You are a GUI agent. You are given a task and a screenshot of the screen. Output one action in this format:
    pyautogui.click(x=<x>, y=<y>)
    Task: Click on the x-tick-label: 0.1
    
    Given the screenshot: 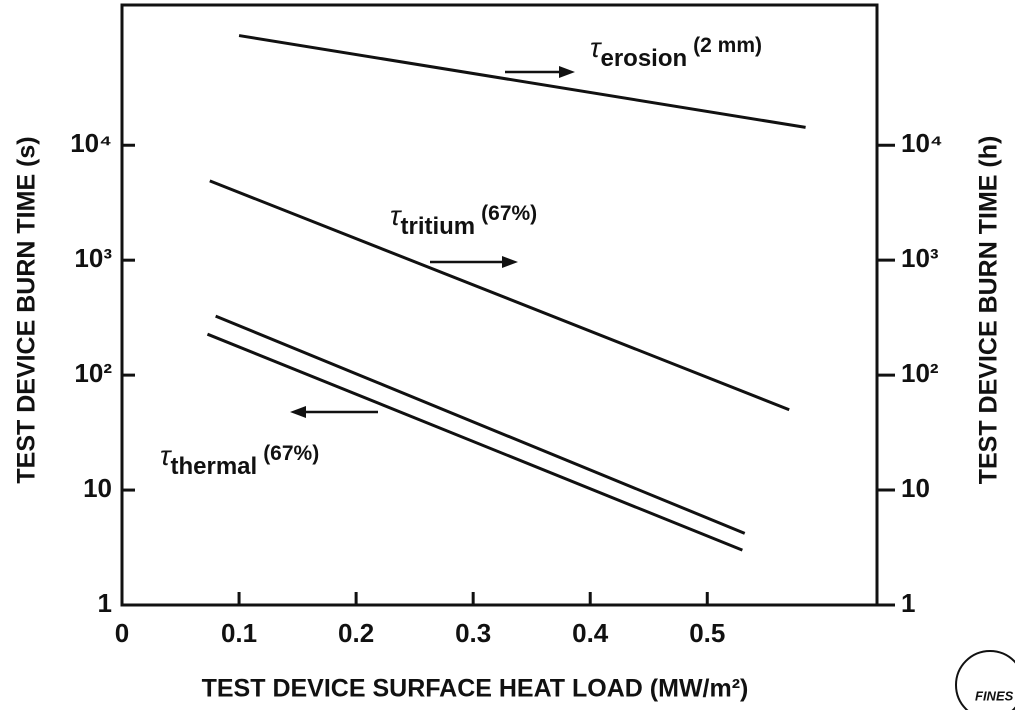 What is the action you would take?
    pyautogui.click(x=239, y=633)
    